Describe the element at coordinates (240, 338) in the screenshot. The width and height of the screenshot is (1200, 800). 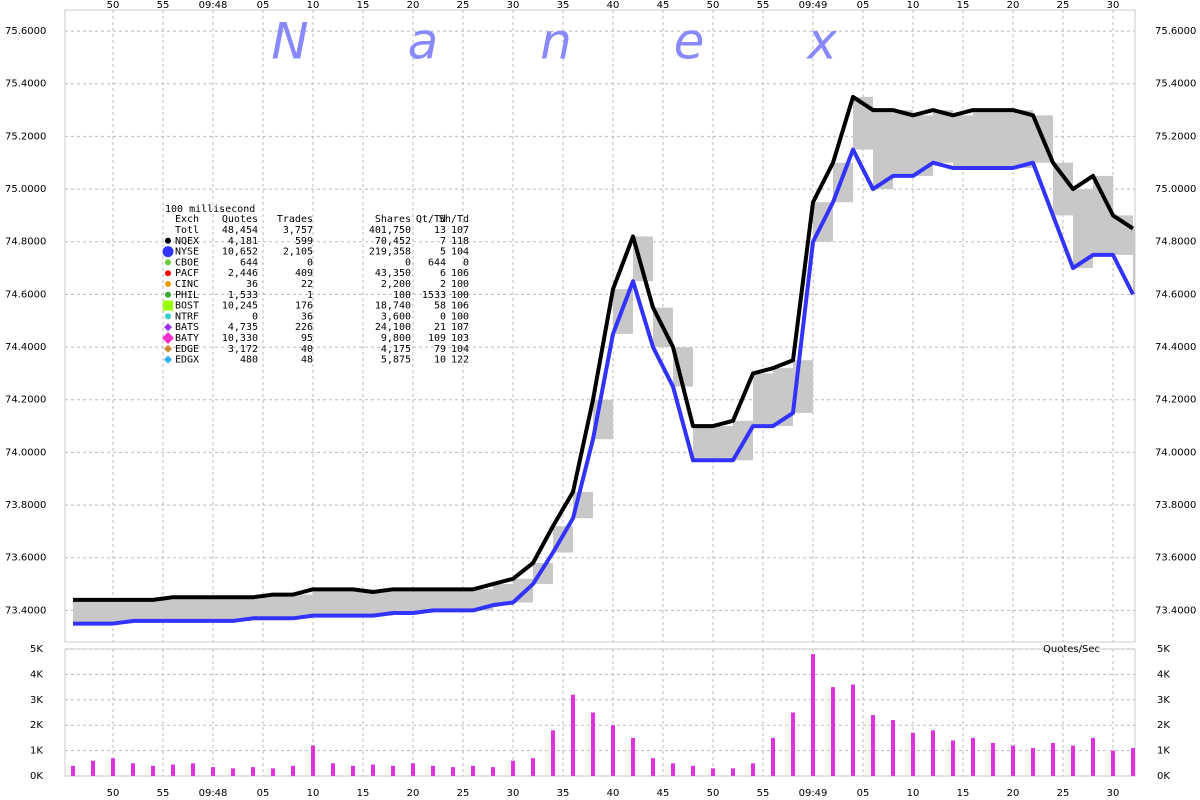
I see `table-cell: 10,330` at that location.